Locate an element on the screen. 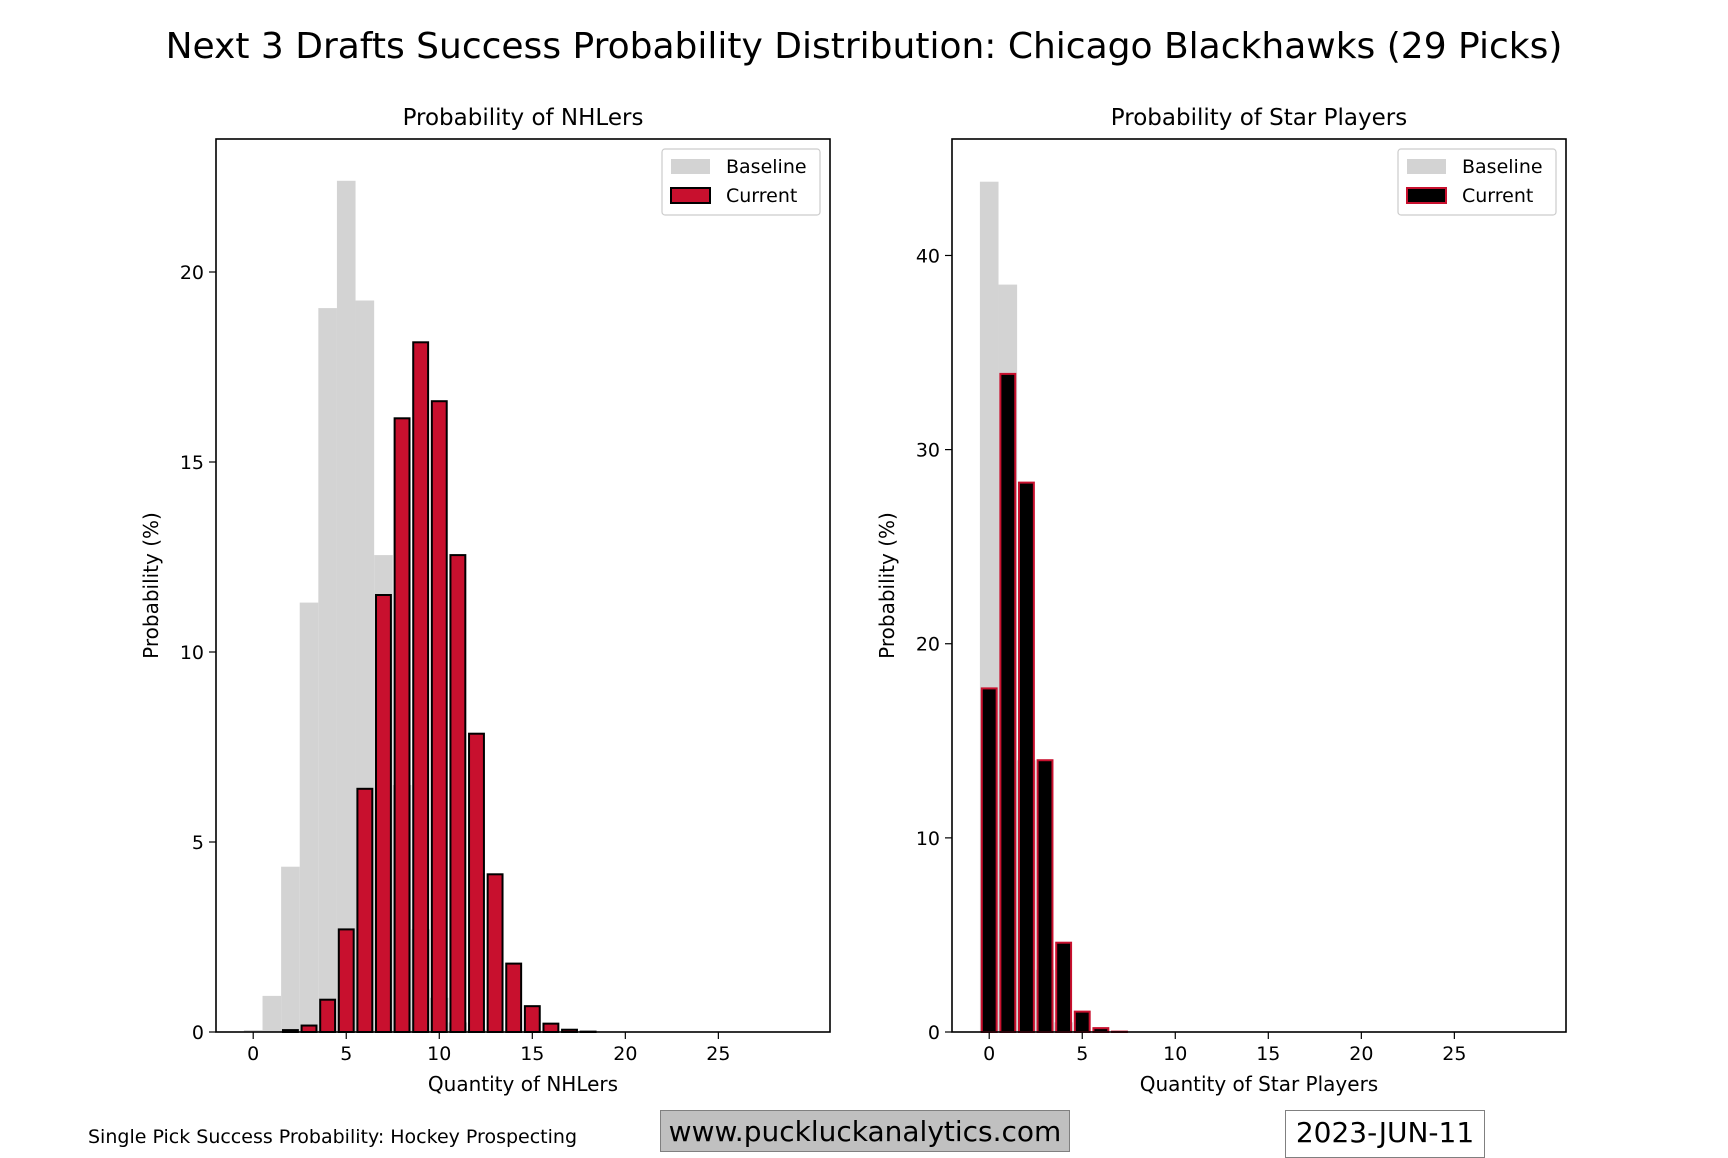  x-axis-label: Quantity of NHLers is located at coordinates (523, 1084).